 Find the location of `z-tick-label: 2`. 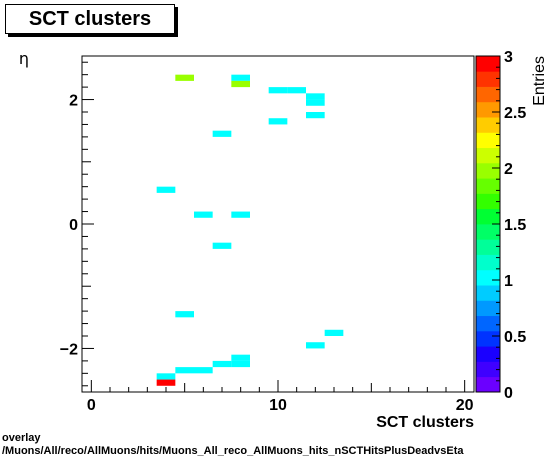

z-tick-label: 2 is located at coordinates (508, 169).